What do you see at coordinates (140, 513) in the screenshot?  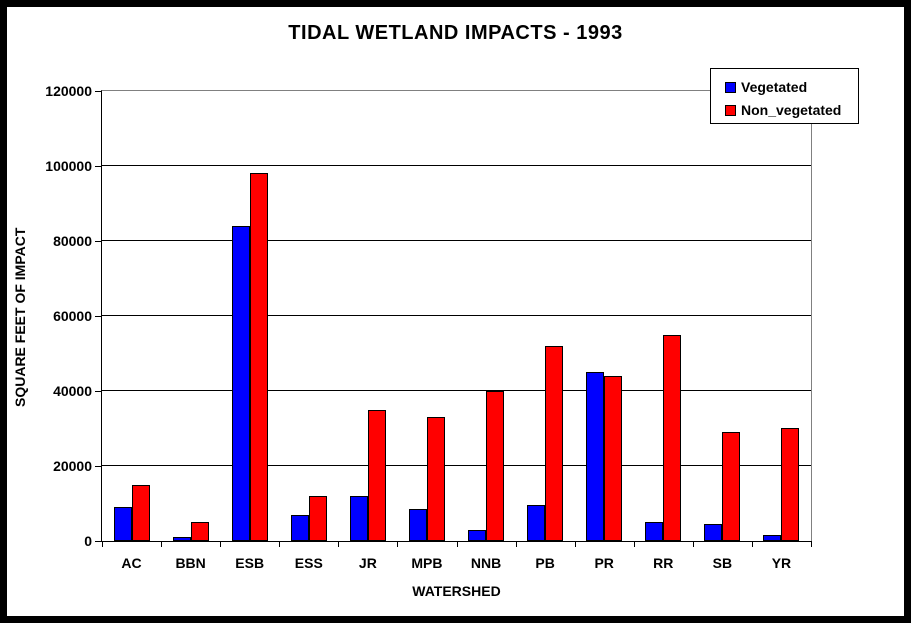 I see `bar-non-vegetated-ac` at bounding box center [140, 513].